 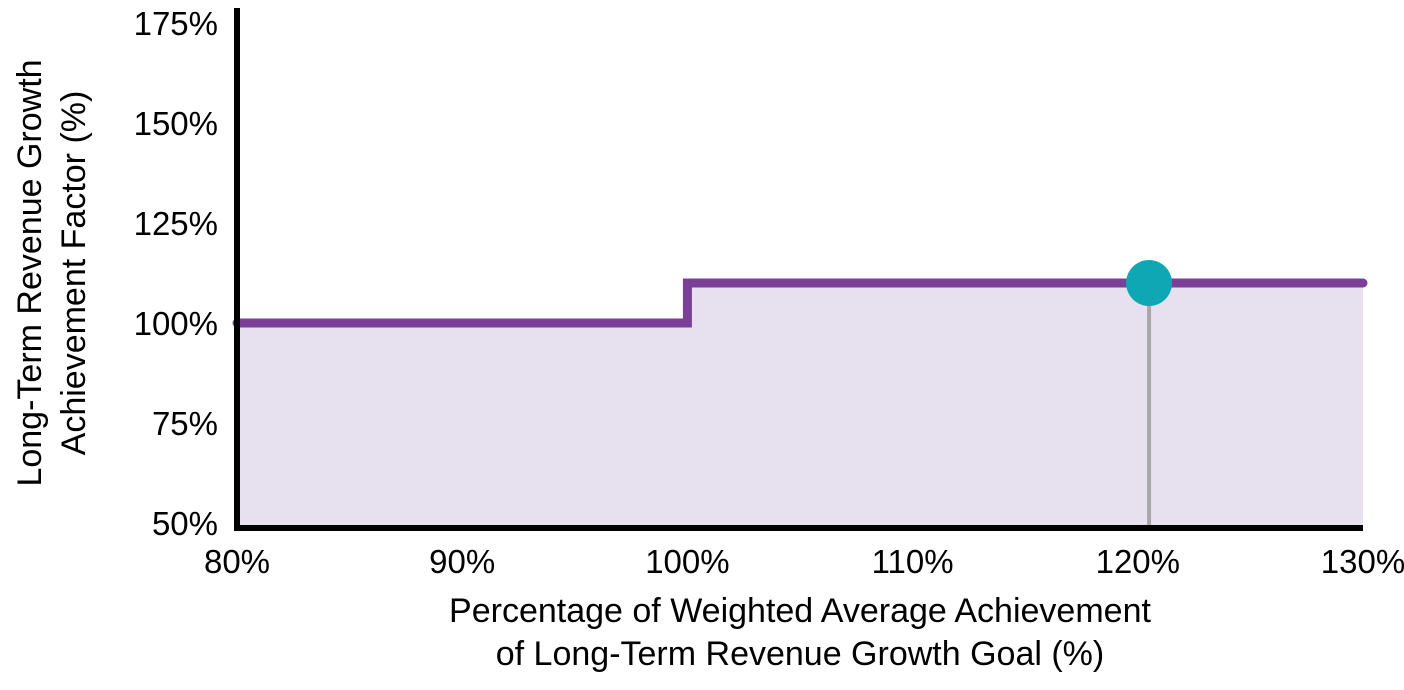 What do you see at coordinates (185, 423) in the screenshot?
I see `y-tick-label: 75%` at bounding box center [185, 423].